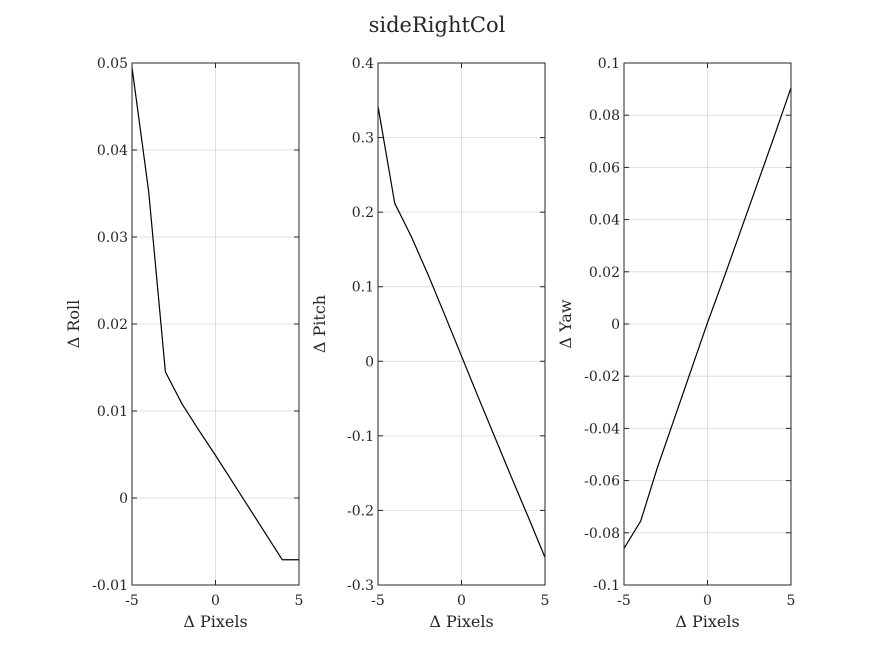  Describe the element at coordinates (602, 377) in the screenshot. I see `yaw-ytick-label: -0.02` at that location.